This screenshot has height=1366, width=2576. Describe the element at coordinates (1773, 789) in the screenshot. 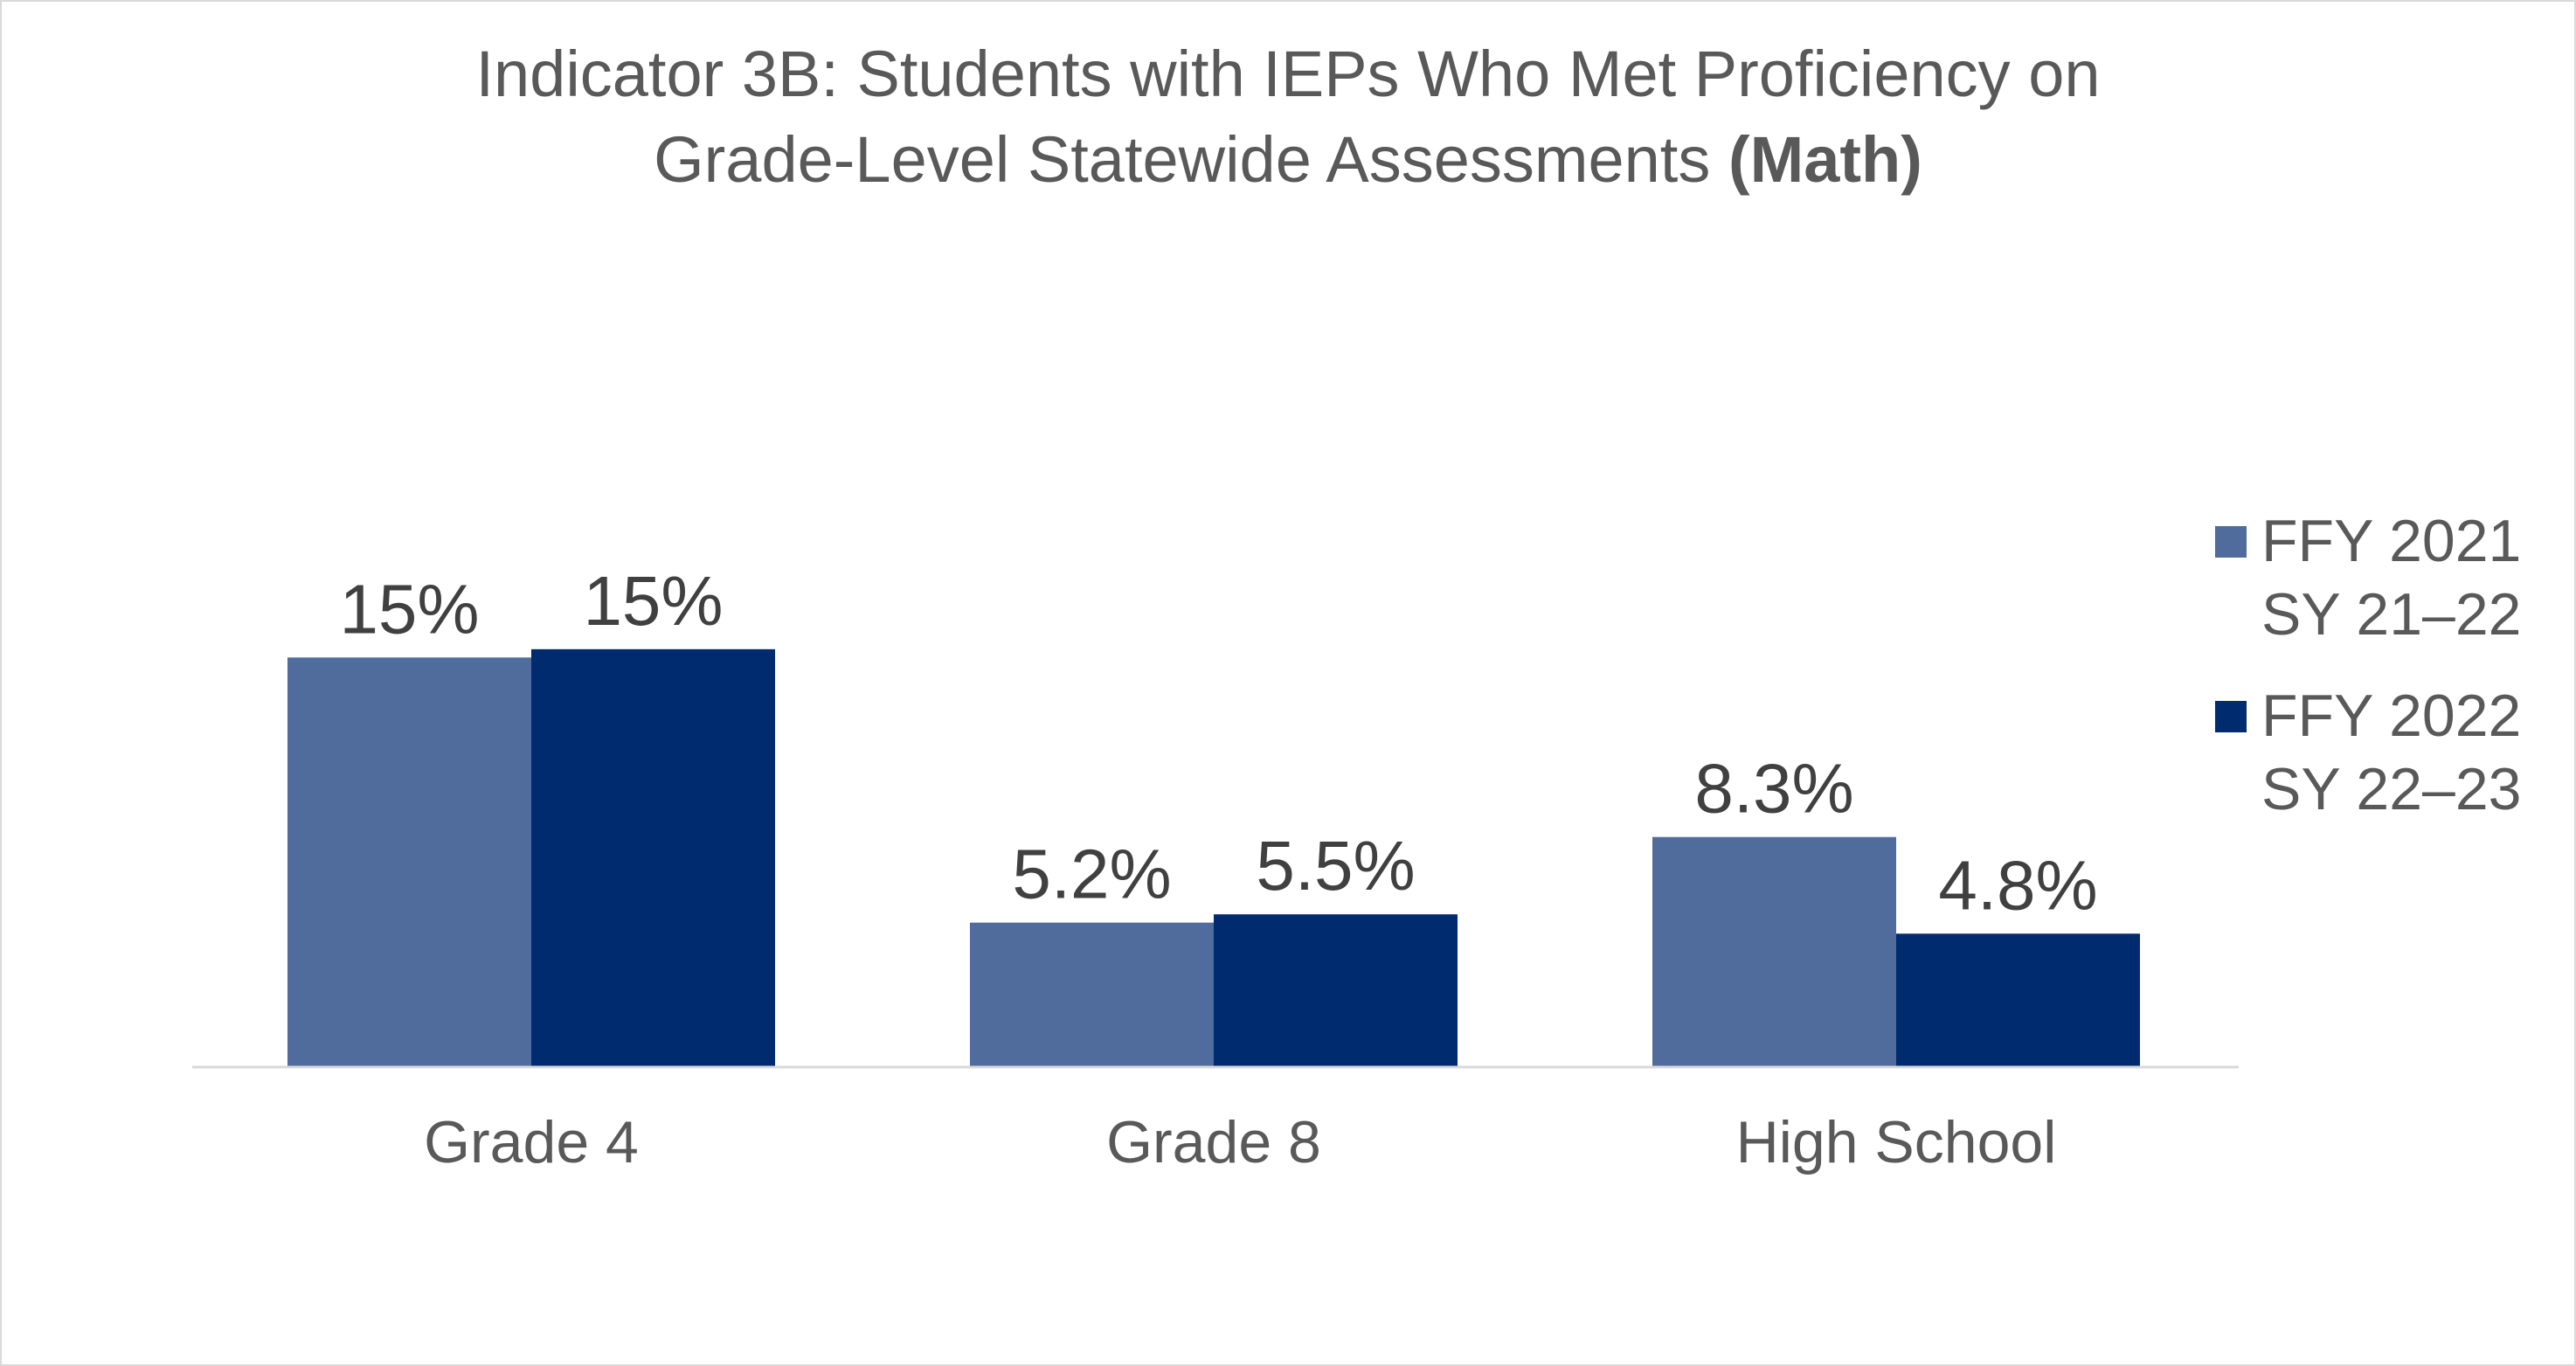

I see `data-label-series-1-high-school: 8.3%` at that location.